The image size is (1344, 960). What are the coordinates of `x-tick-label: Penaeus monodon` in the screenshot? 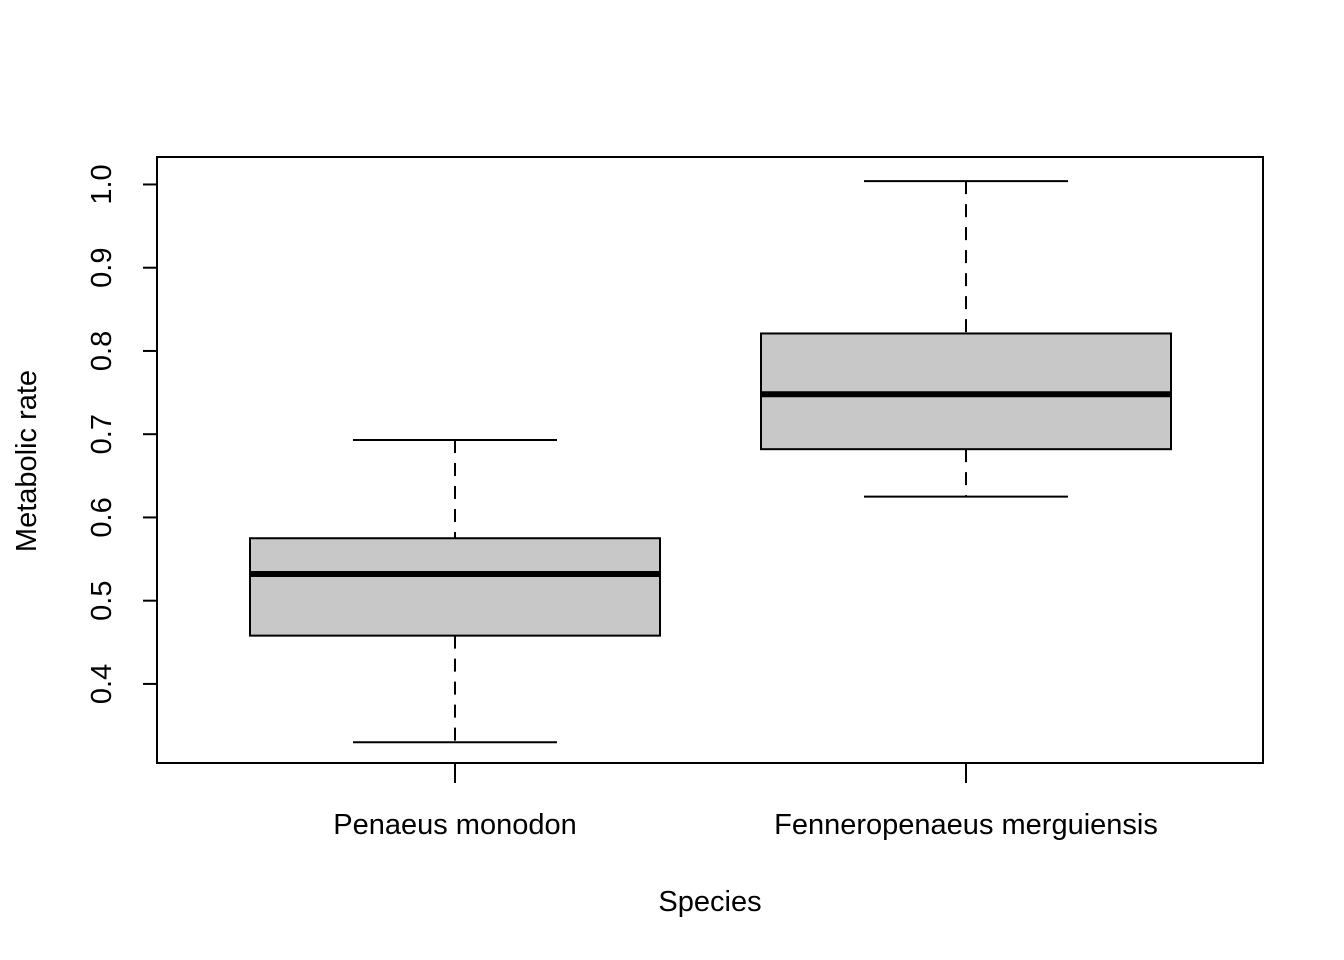 It's located at (454, 825).